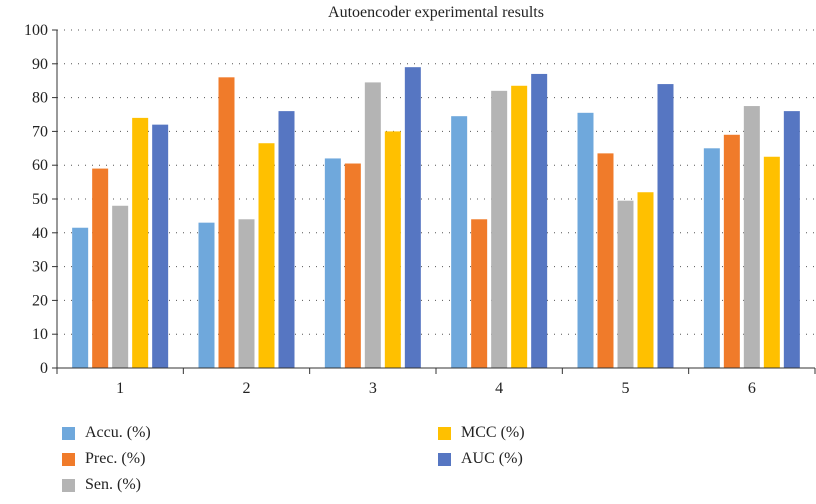 This screenshot has height=504, width=816. Describe the element at coordinates (40, 165) in the screenshot. I see `y-tick-label: 60` at that location.